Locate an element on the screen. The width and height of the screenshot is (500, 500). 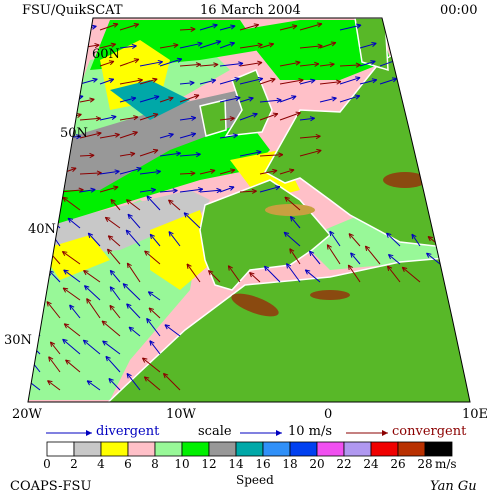
colorbar-tick: 28 is located at coordinates (424, 464).